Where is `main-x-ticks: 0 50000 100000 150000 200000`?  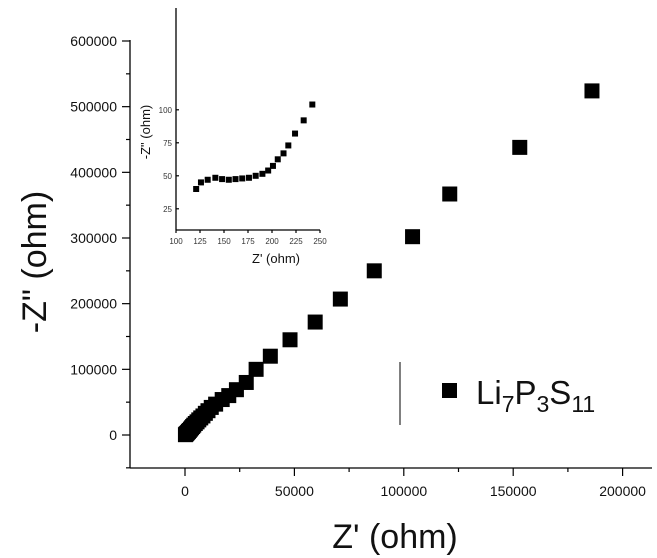 main-x-ticks: 0 50000 100000 150000 200000 is located at coordinates (413, 483).